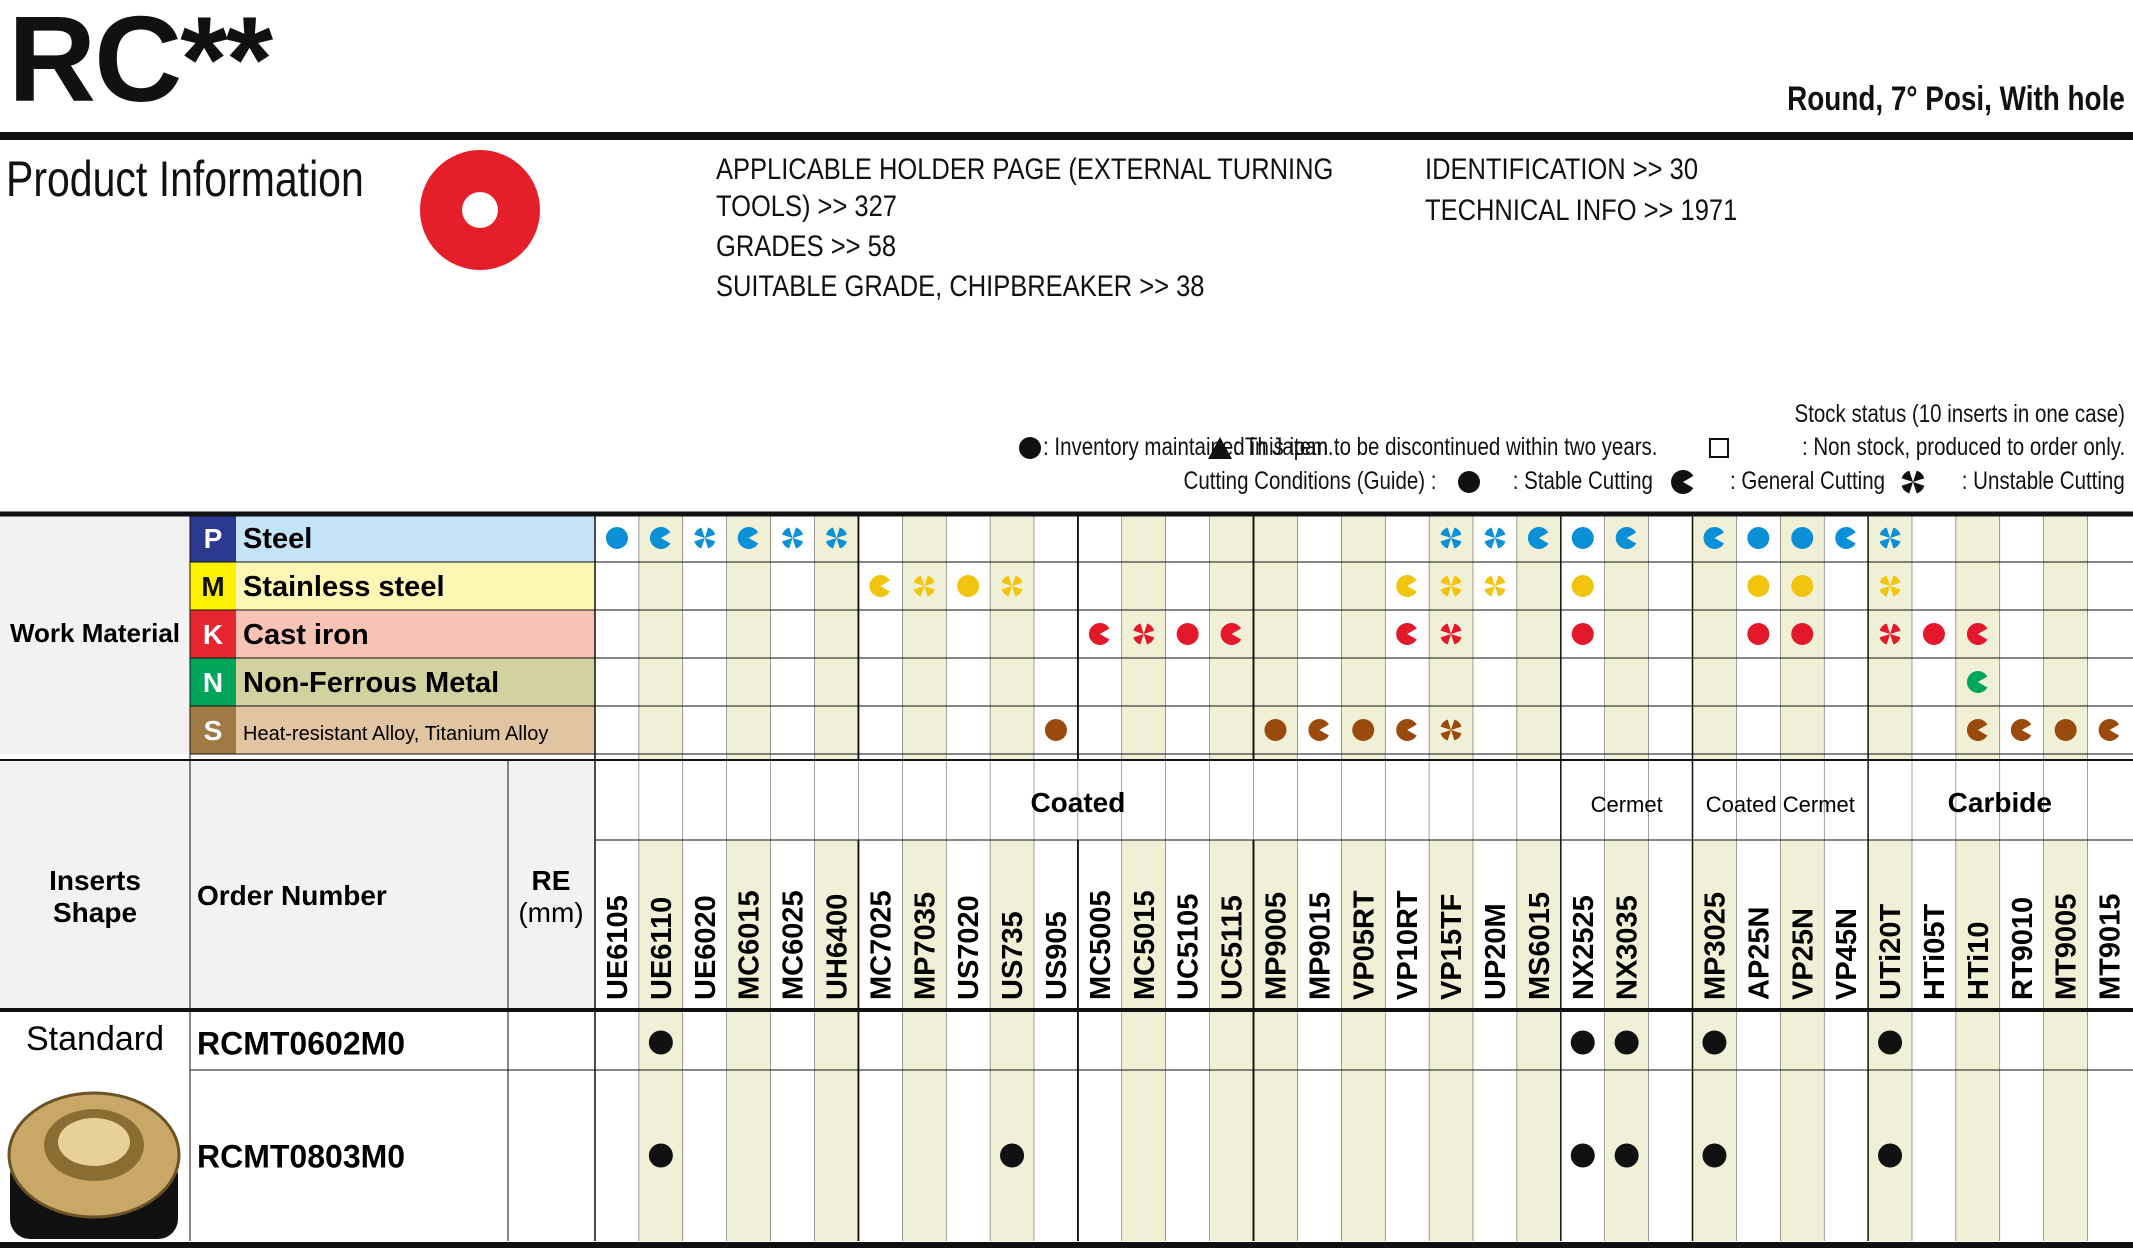  I want to click on grade-label-HTi05T: HTi05T, so click(1935, 952).